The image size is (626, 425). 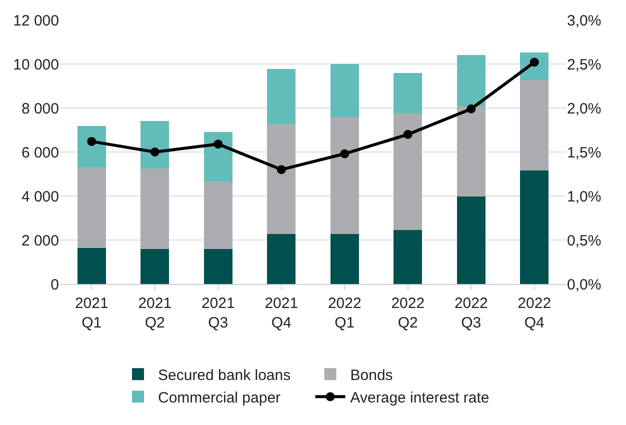 What do you see at coordinates (345, 313) in the screenshot?
I see `x-tick-label: 2022 Q1` at bounding box center [345, 313].